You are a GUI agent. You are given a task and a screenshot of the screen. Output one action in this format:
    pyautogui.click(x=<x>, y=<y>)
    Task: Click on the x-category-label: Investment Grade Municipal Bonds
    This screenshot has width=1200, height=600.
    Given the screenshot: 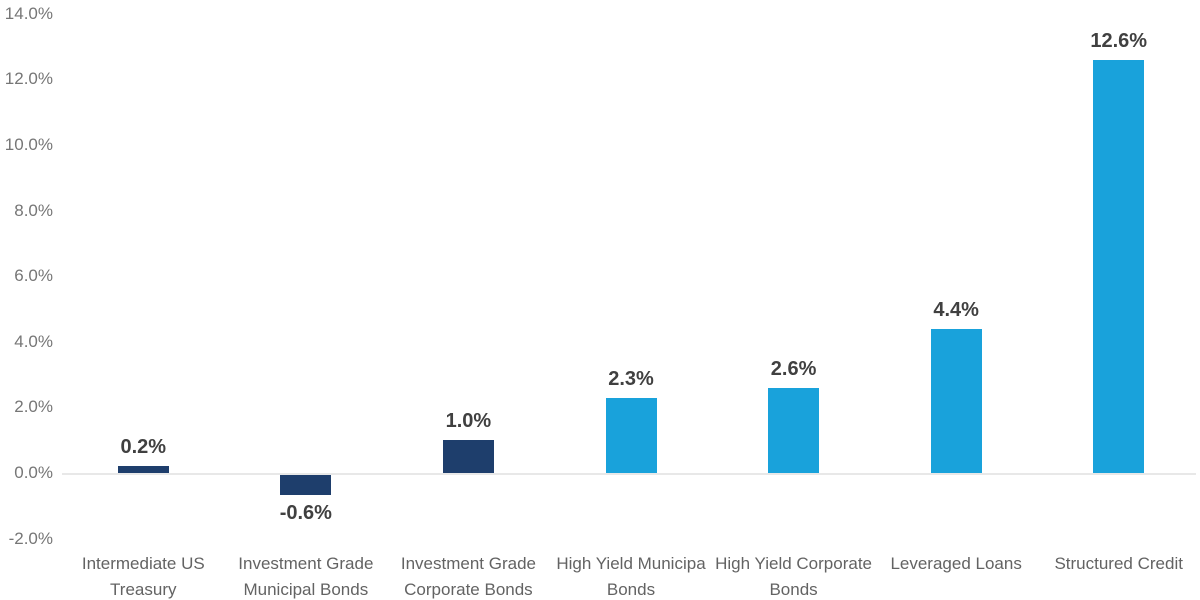 What is the action you would take?
    pyautogui.click(x=306, y=575)
    